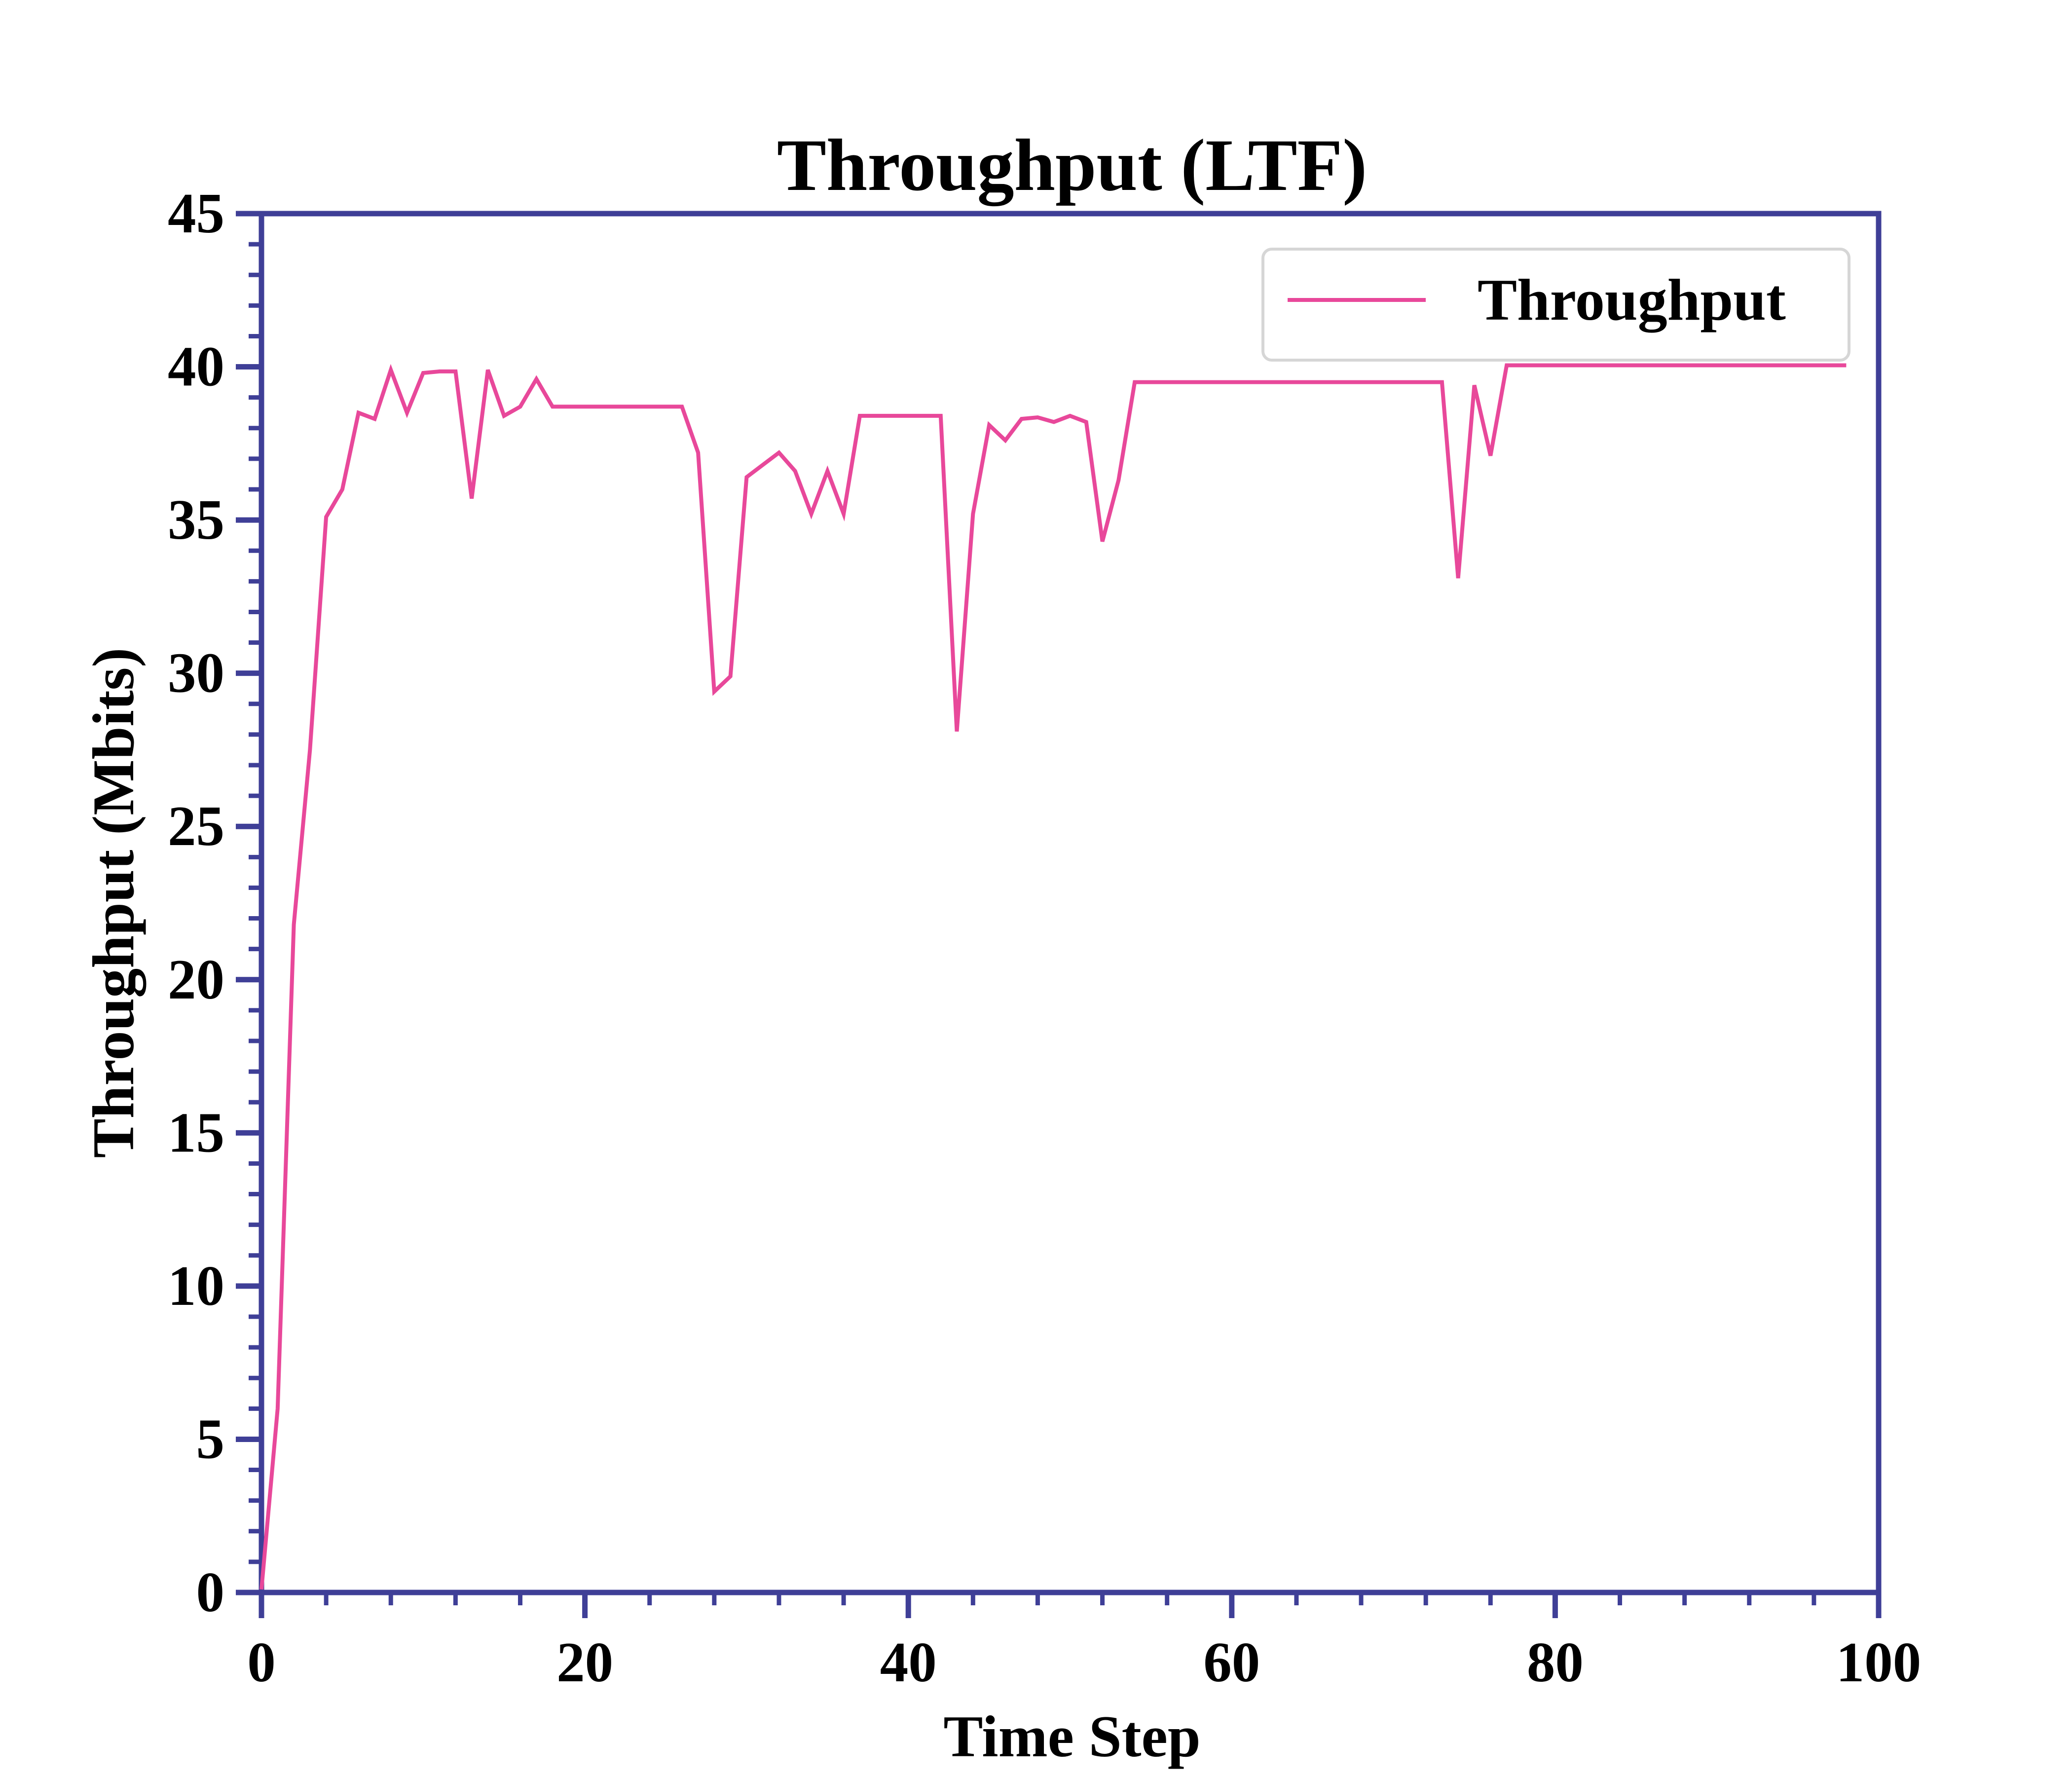 The height and width of the screenshot is (1776, 2072). Describe the element at coordinates (215, 903) in the screenshot. I see `y-axis: 0 5 10 15 20 25 30 35 40 45` at that location.